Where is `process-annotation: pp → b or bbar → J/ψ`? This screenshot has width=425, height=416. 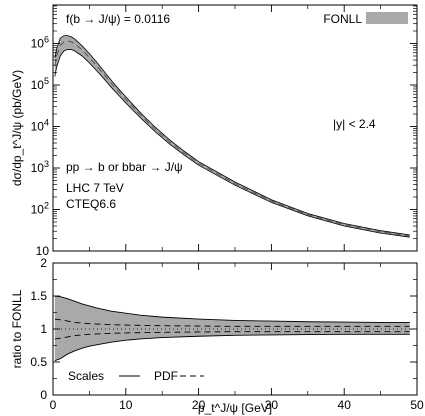 process-annotation: pp → b or bbar → J/ψ is located at coordinates (124, 167).